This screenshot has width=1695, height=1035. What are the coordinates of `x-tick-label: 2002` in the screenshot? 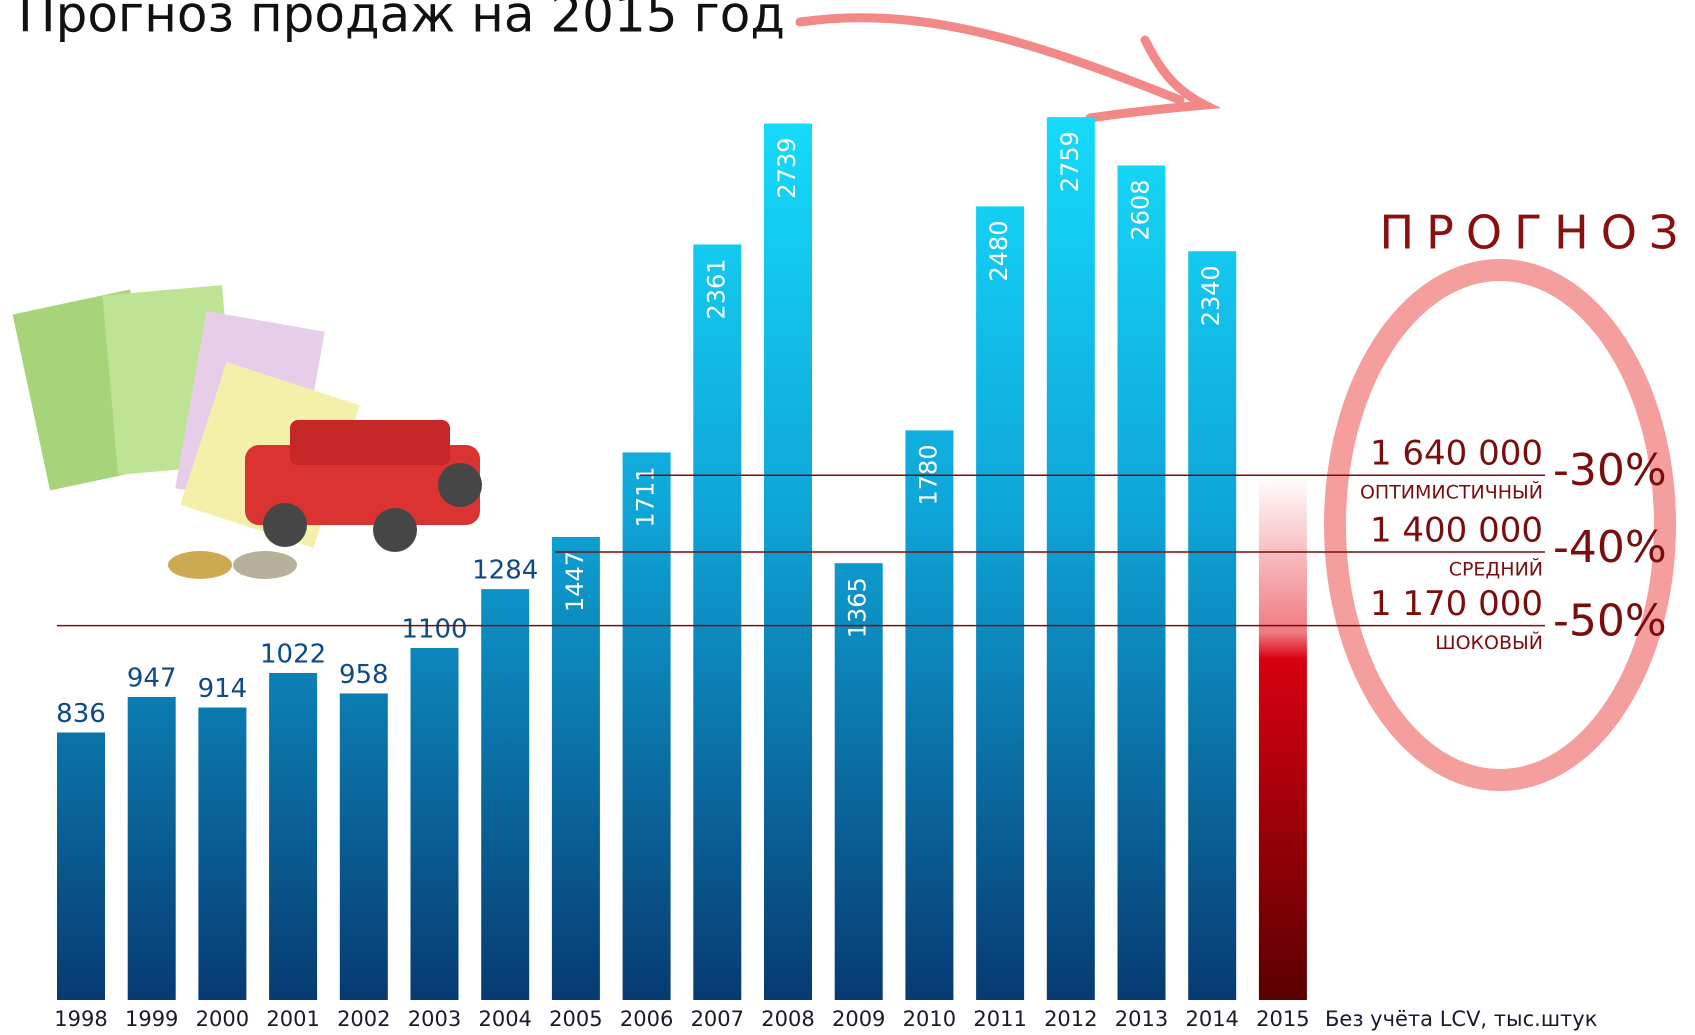 It's located at (363, 1019).